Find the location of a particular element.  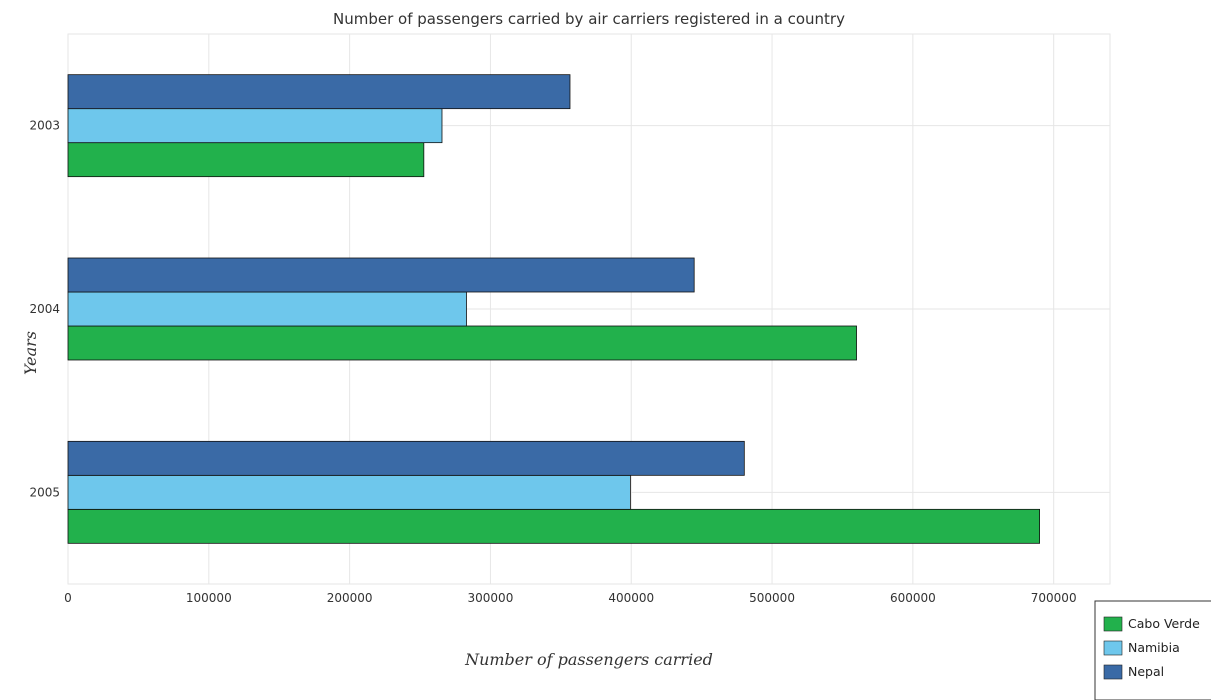

x-tick-label: 200000 is located at coordinates (350, 598).